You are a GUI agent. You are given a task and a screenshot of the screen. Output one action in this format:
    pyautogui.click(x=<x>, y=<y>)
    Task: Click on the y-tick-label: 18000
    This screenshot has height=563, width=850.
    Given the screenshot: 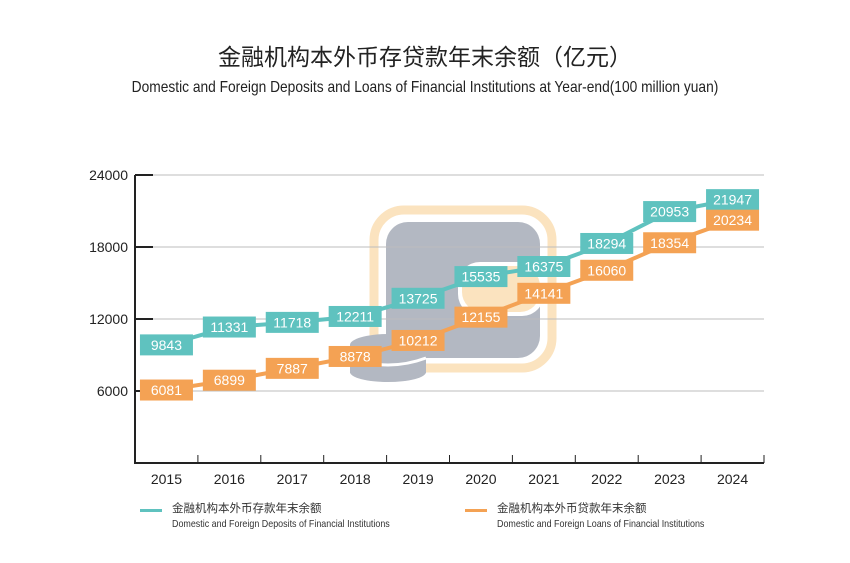 What is the action you would take?
    pyautogui.click(x=108, y=247)
    